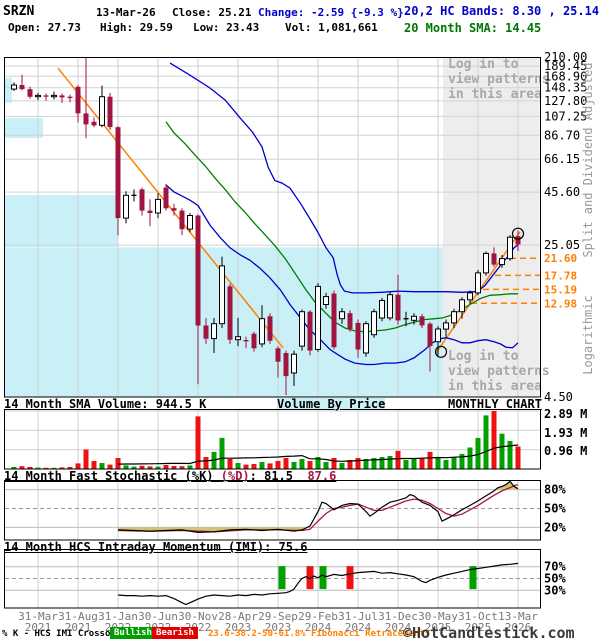 The image size is (600, 640). What do you see at coordinates (136, 27) in the screenshot?
I see `high-value: High: 29.59` at bounding box center [136, 27].